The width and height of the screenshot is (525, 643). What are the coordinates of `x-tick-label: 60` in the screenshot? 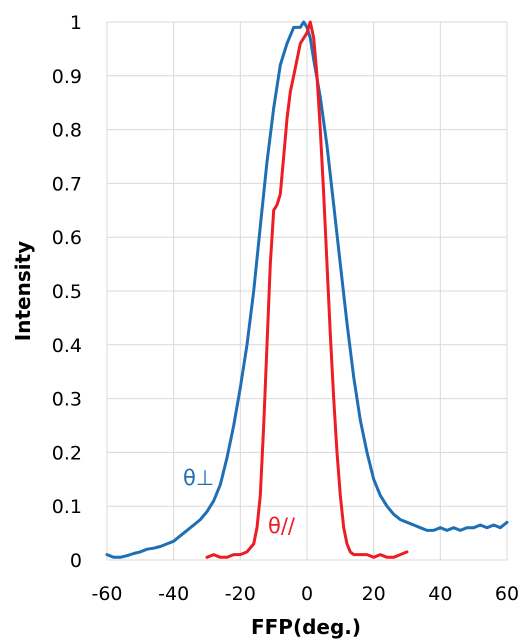 It's located at (507, 594).